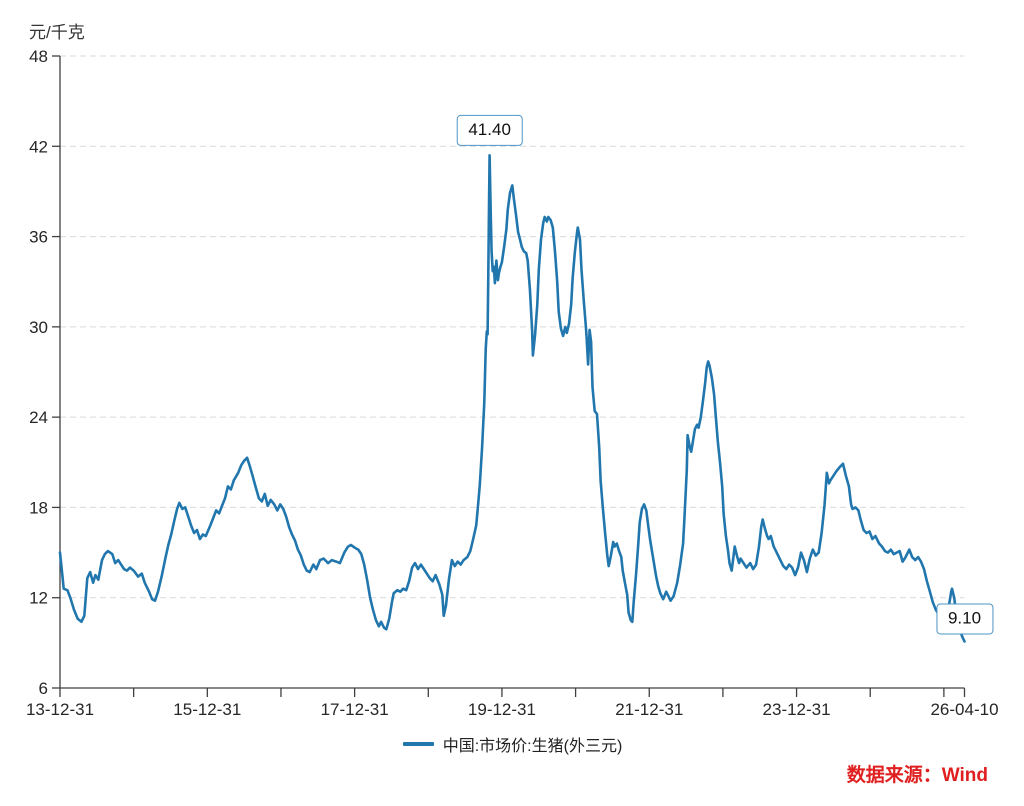  Describe the element at coordinates (38, 507) in the screenshot. I see `y-tick-label: 18` at that location.